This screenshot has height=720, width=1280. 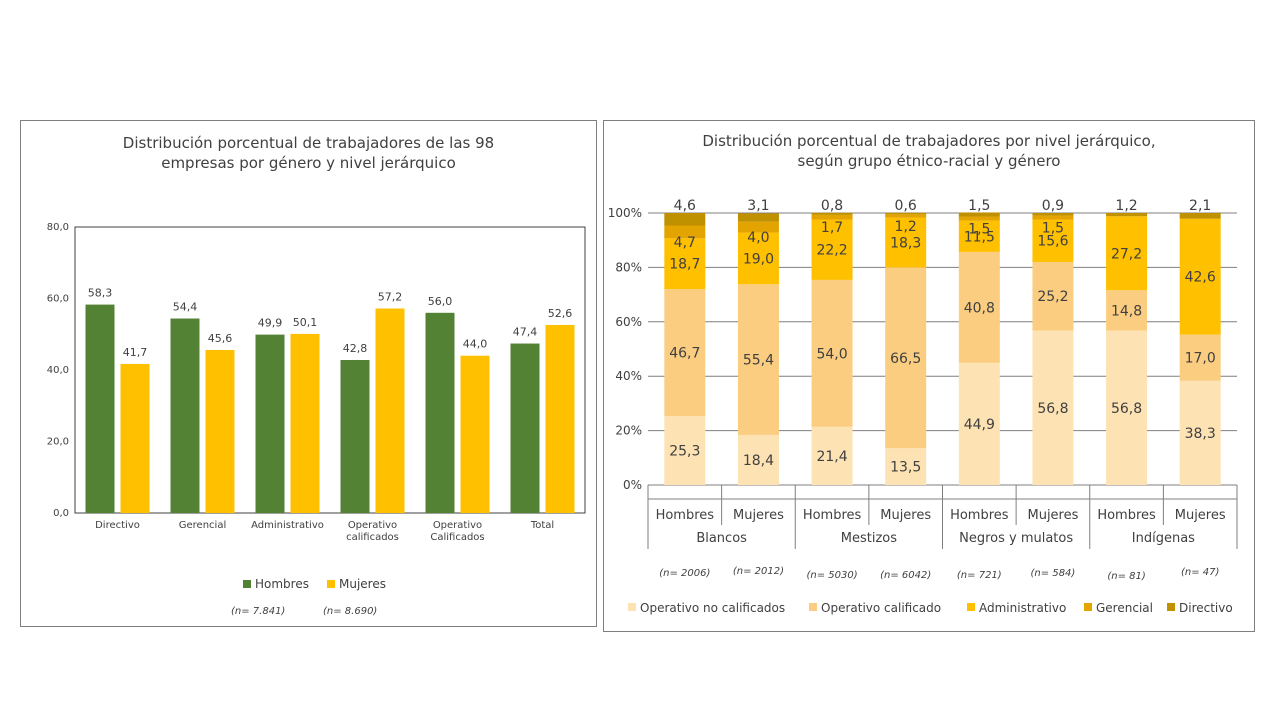 I want to click on y-tick-label: 0%, so click(x=632, y=485).